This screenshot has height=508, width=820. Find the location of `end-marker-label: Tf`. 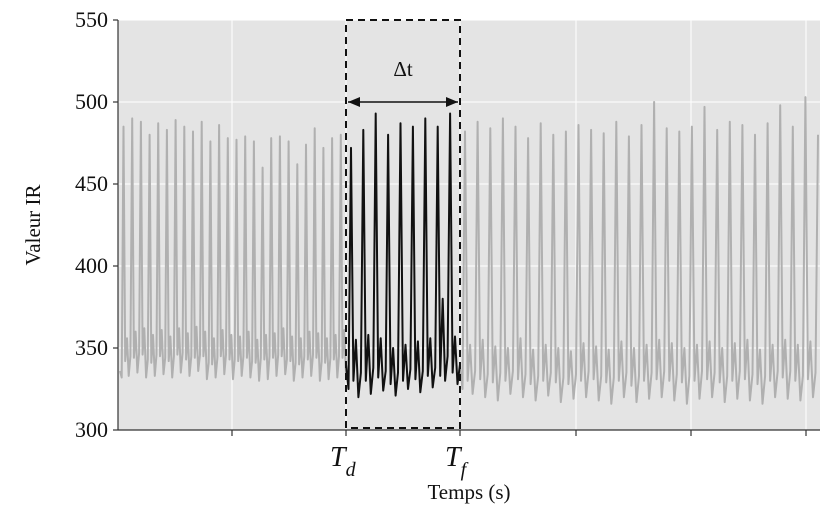

end-marker-label: Tf is located at coordinates (457, 461).